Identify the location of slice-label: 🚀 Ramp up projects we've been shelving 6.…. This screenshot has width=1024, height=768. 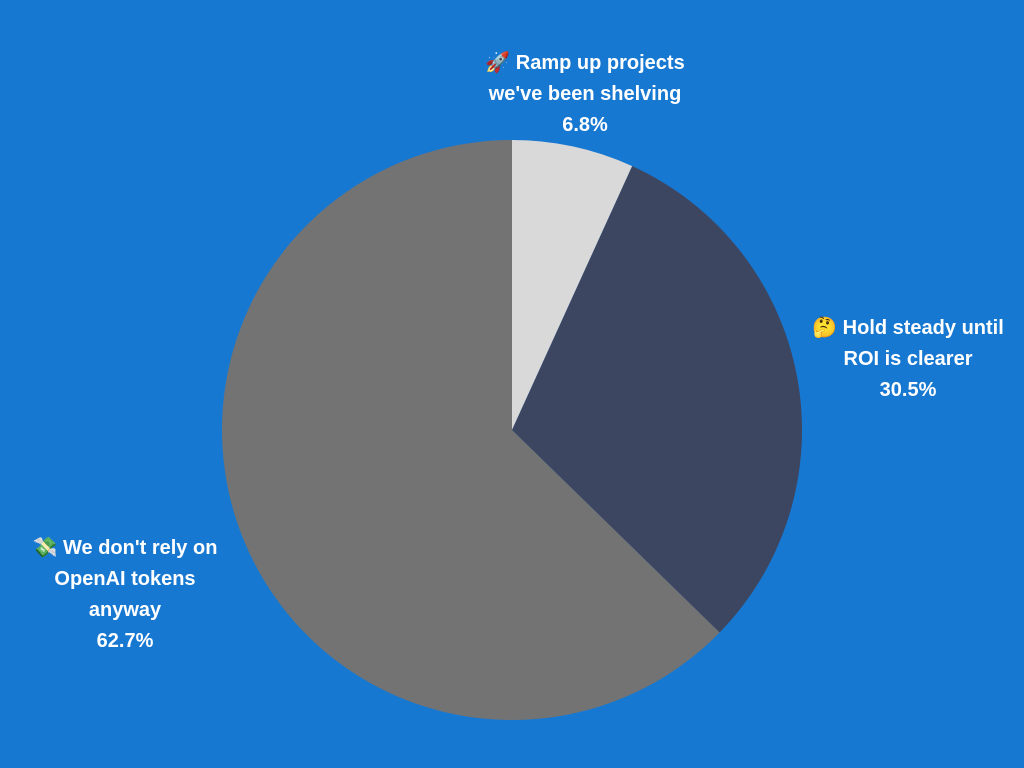
(585, 94).